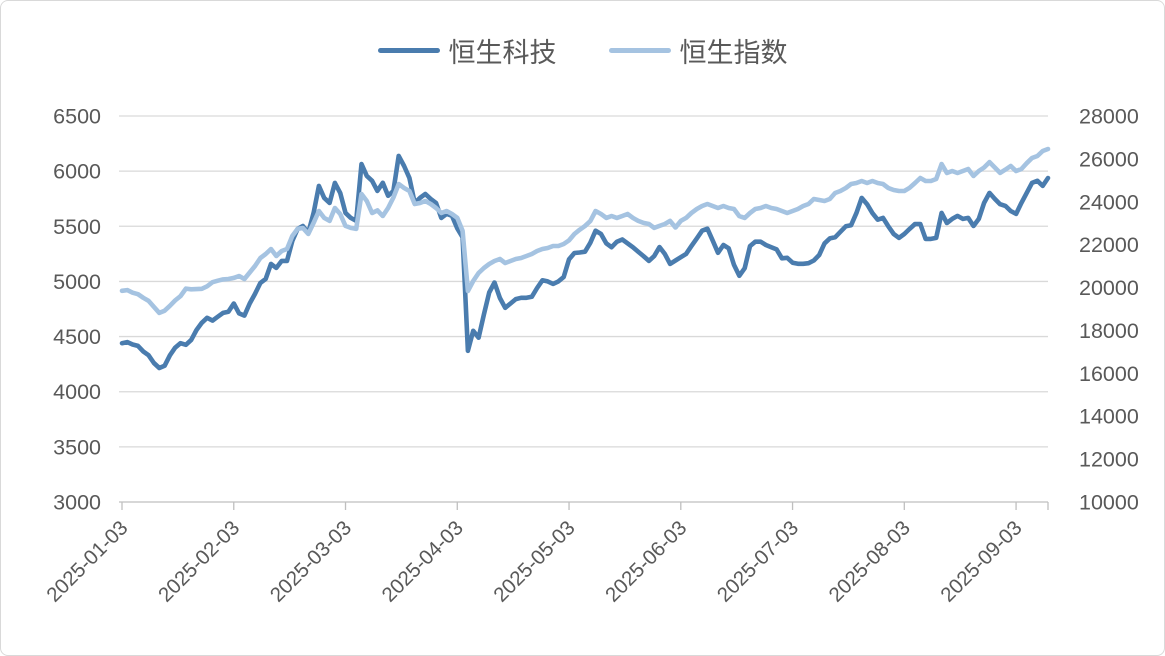  What do you see at coordinates (77, 117) in the screenshot?
I see `y-axis-label-left: 6500` at bounding box center [77, 117].